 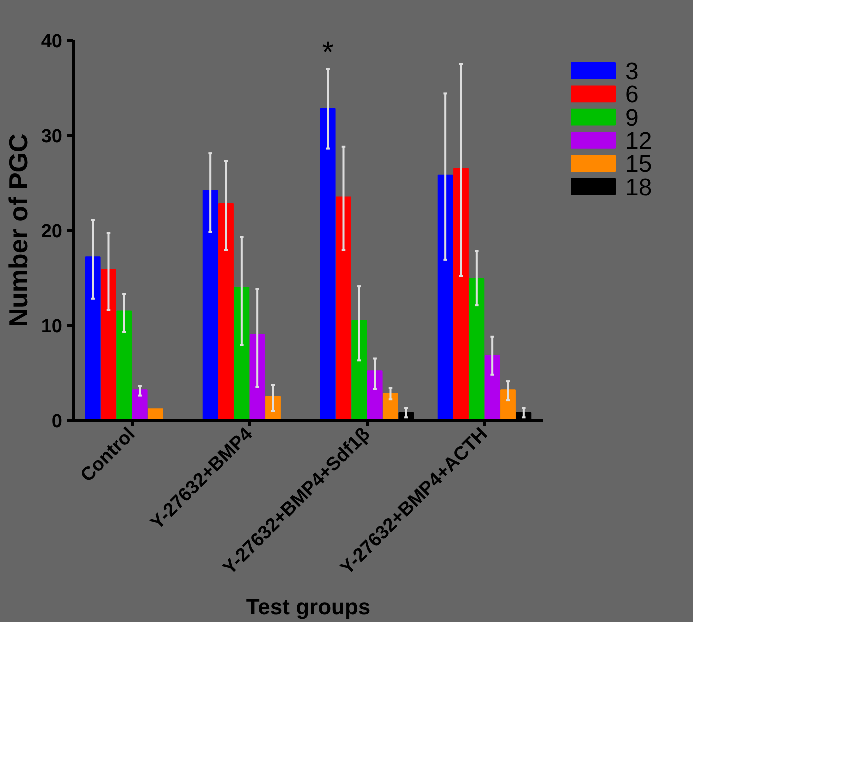 I want to click on y-axis-title: Number of PGC, so click(x=18, y=230).